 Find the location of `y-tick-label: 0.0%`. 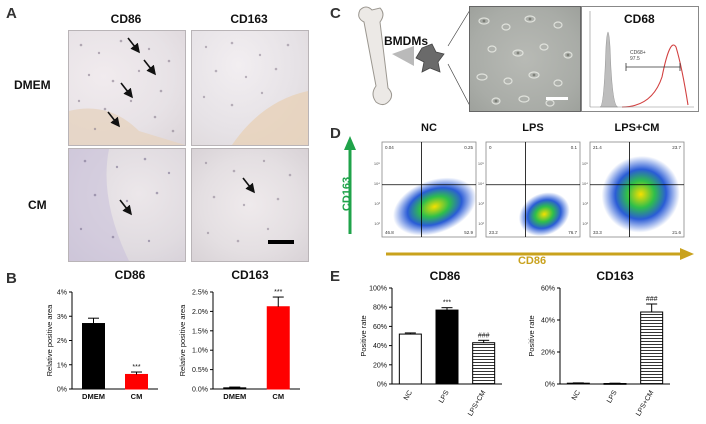

y-tick-label: 0.0% is located at coordinates (200, 390).